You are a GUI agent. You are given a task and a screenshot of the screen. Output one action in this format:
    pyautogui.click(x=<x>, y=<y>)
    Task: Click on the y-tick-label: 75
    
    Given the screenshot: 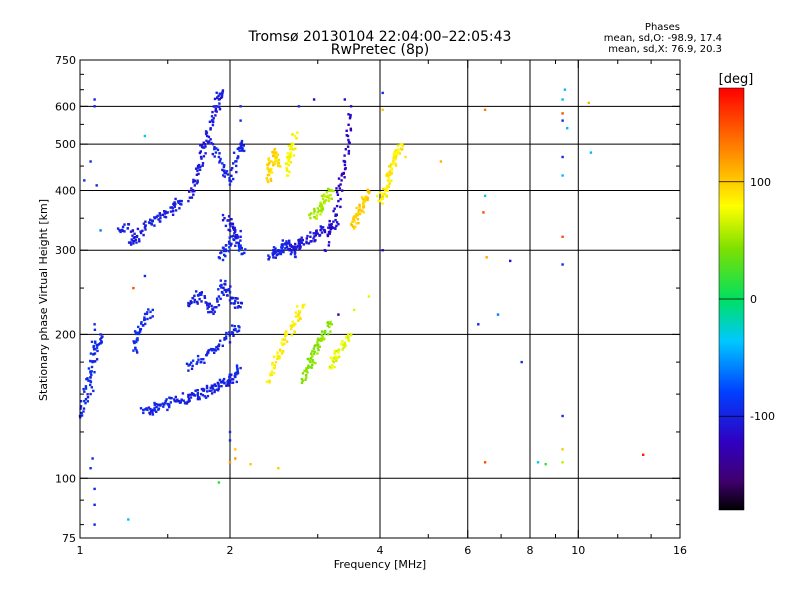 What is the action you would take?
    pyautogui.click(x=69, y=538)
    